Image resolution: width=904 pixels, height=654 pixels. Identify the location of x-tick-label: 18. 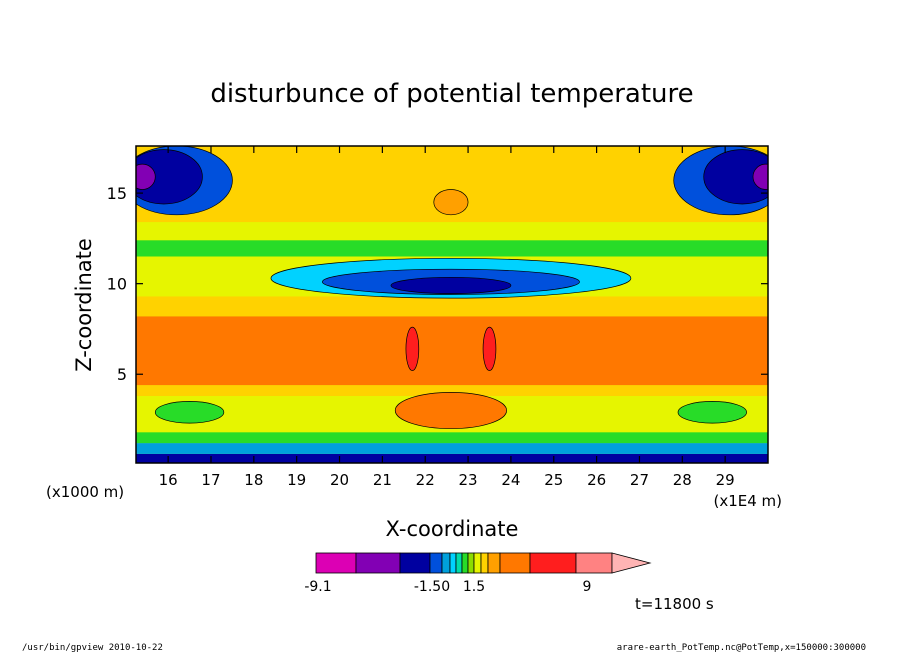
(253, 480).